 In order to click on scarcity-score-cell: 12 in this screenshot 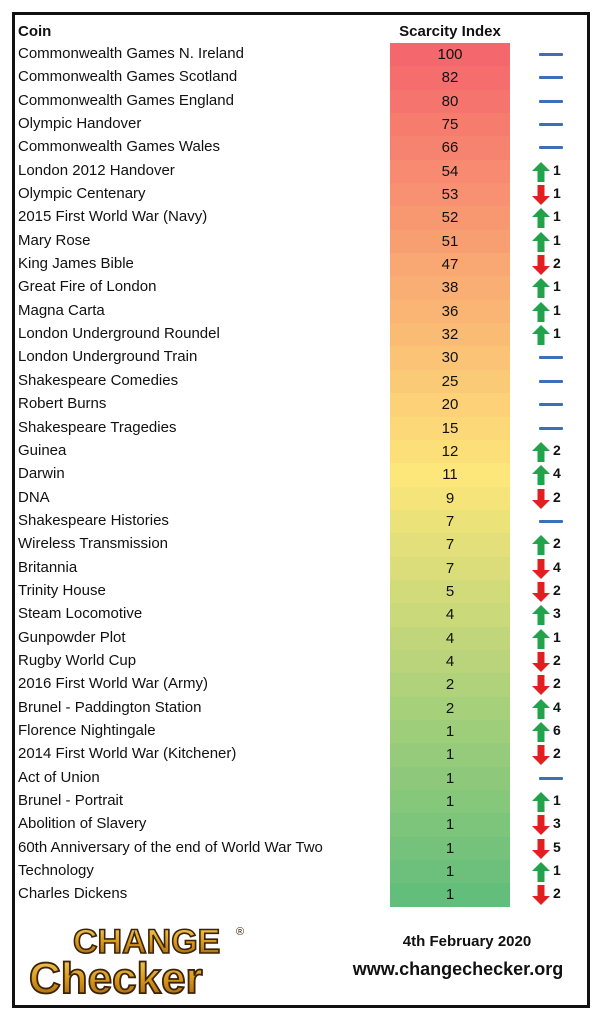, I will do `click(450, 451)`.